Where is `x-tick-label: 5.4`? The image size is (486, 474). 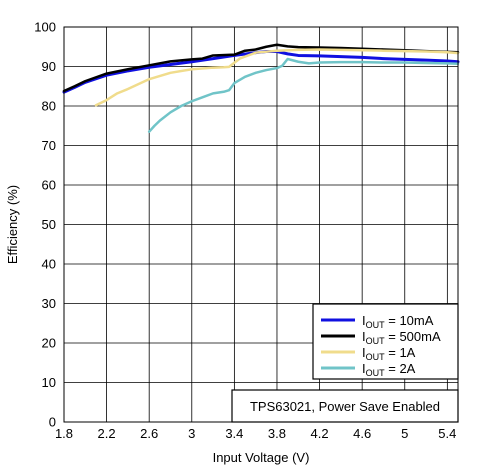 x-tick-label: 5.4 is located at coordinates (447, 433).